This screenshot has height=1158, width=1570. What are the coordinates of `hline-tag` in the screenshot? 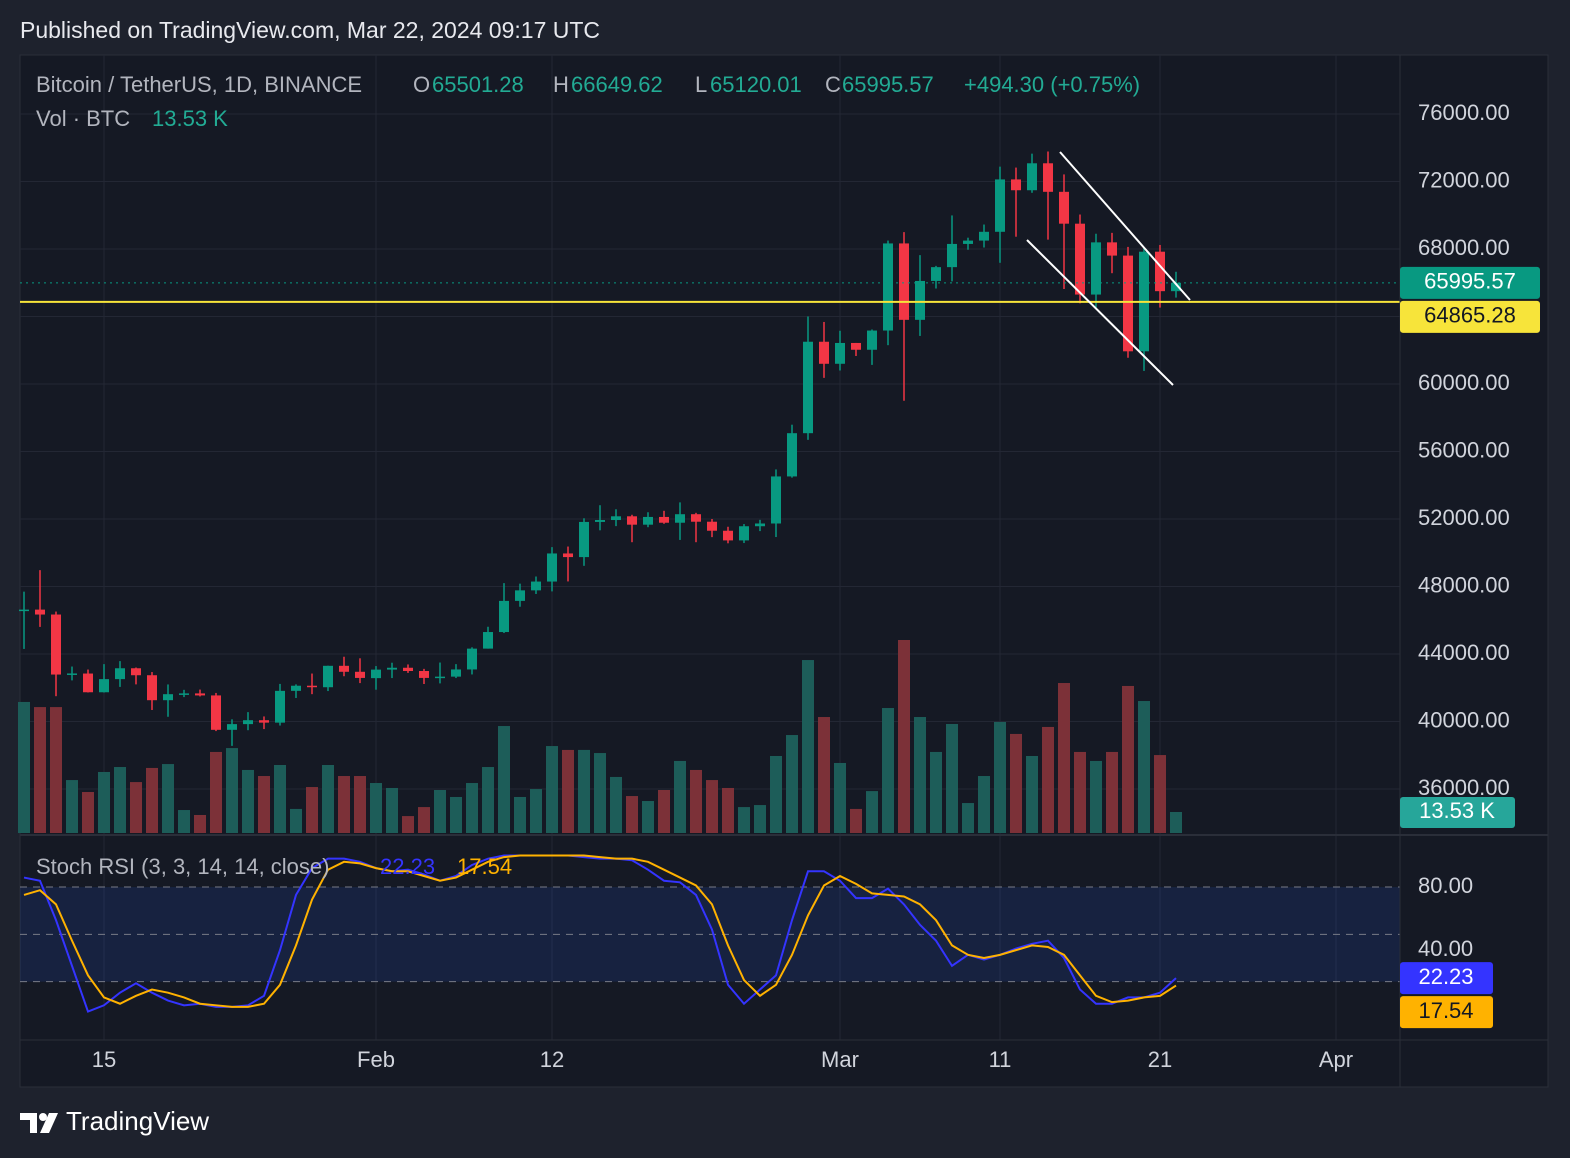 It's located at (1470, 316).